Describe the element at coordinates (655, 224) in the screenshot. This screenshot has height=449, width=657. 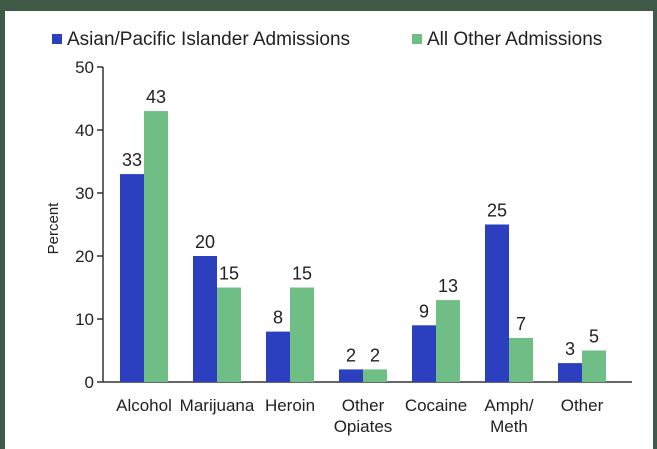
I see `frame-right-border` at that location.